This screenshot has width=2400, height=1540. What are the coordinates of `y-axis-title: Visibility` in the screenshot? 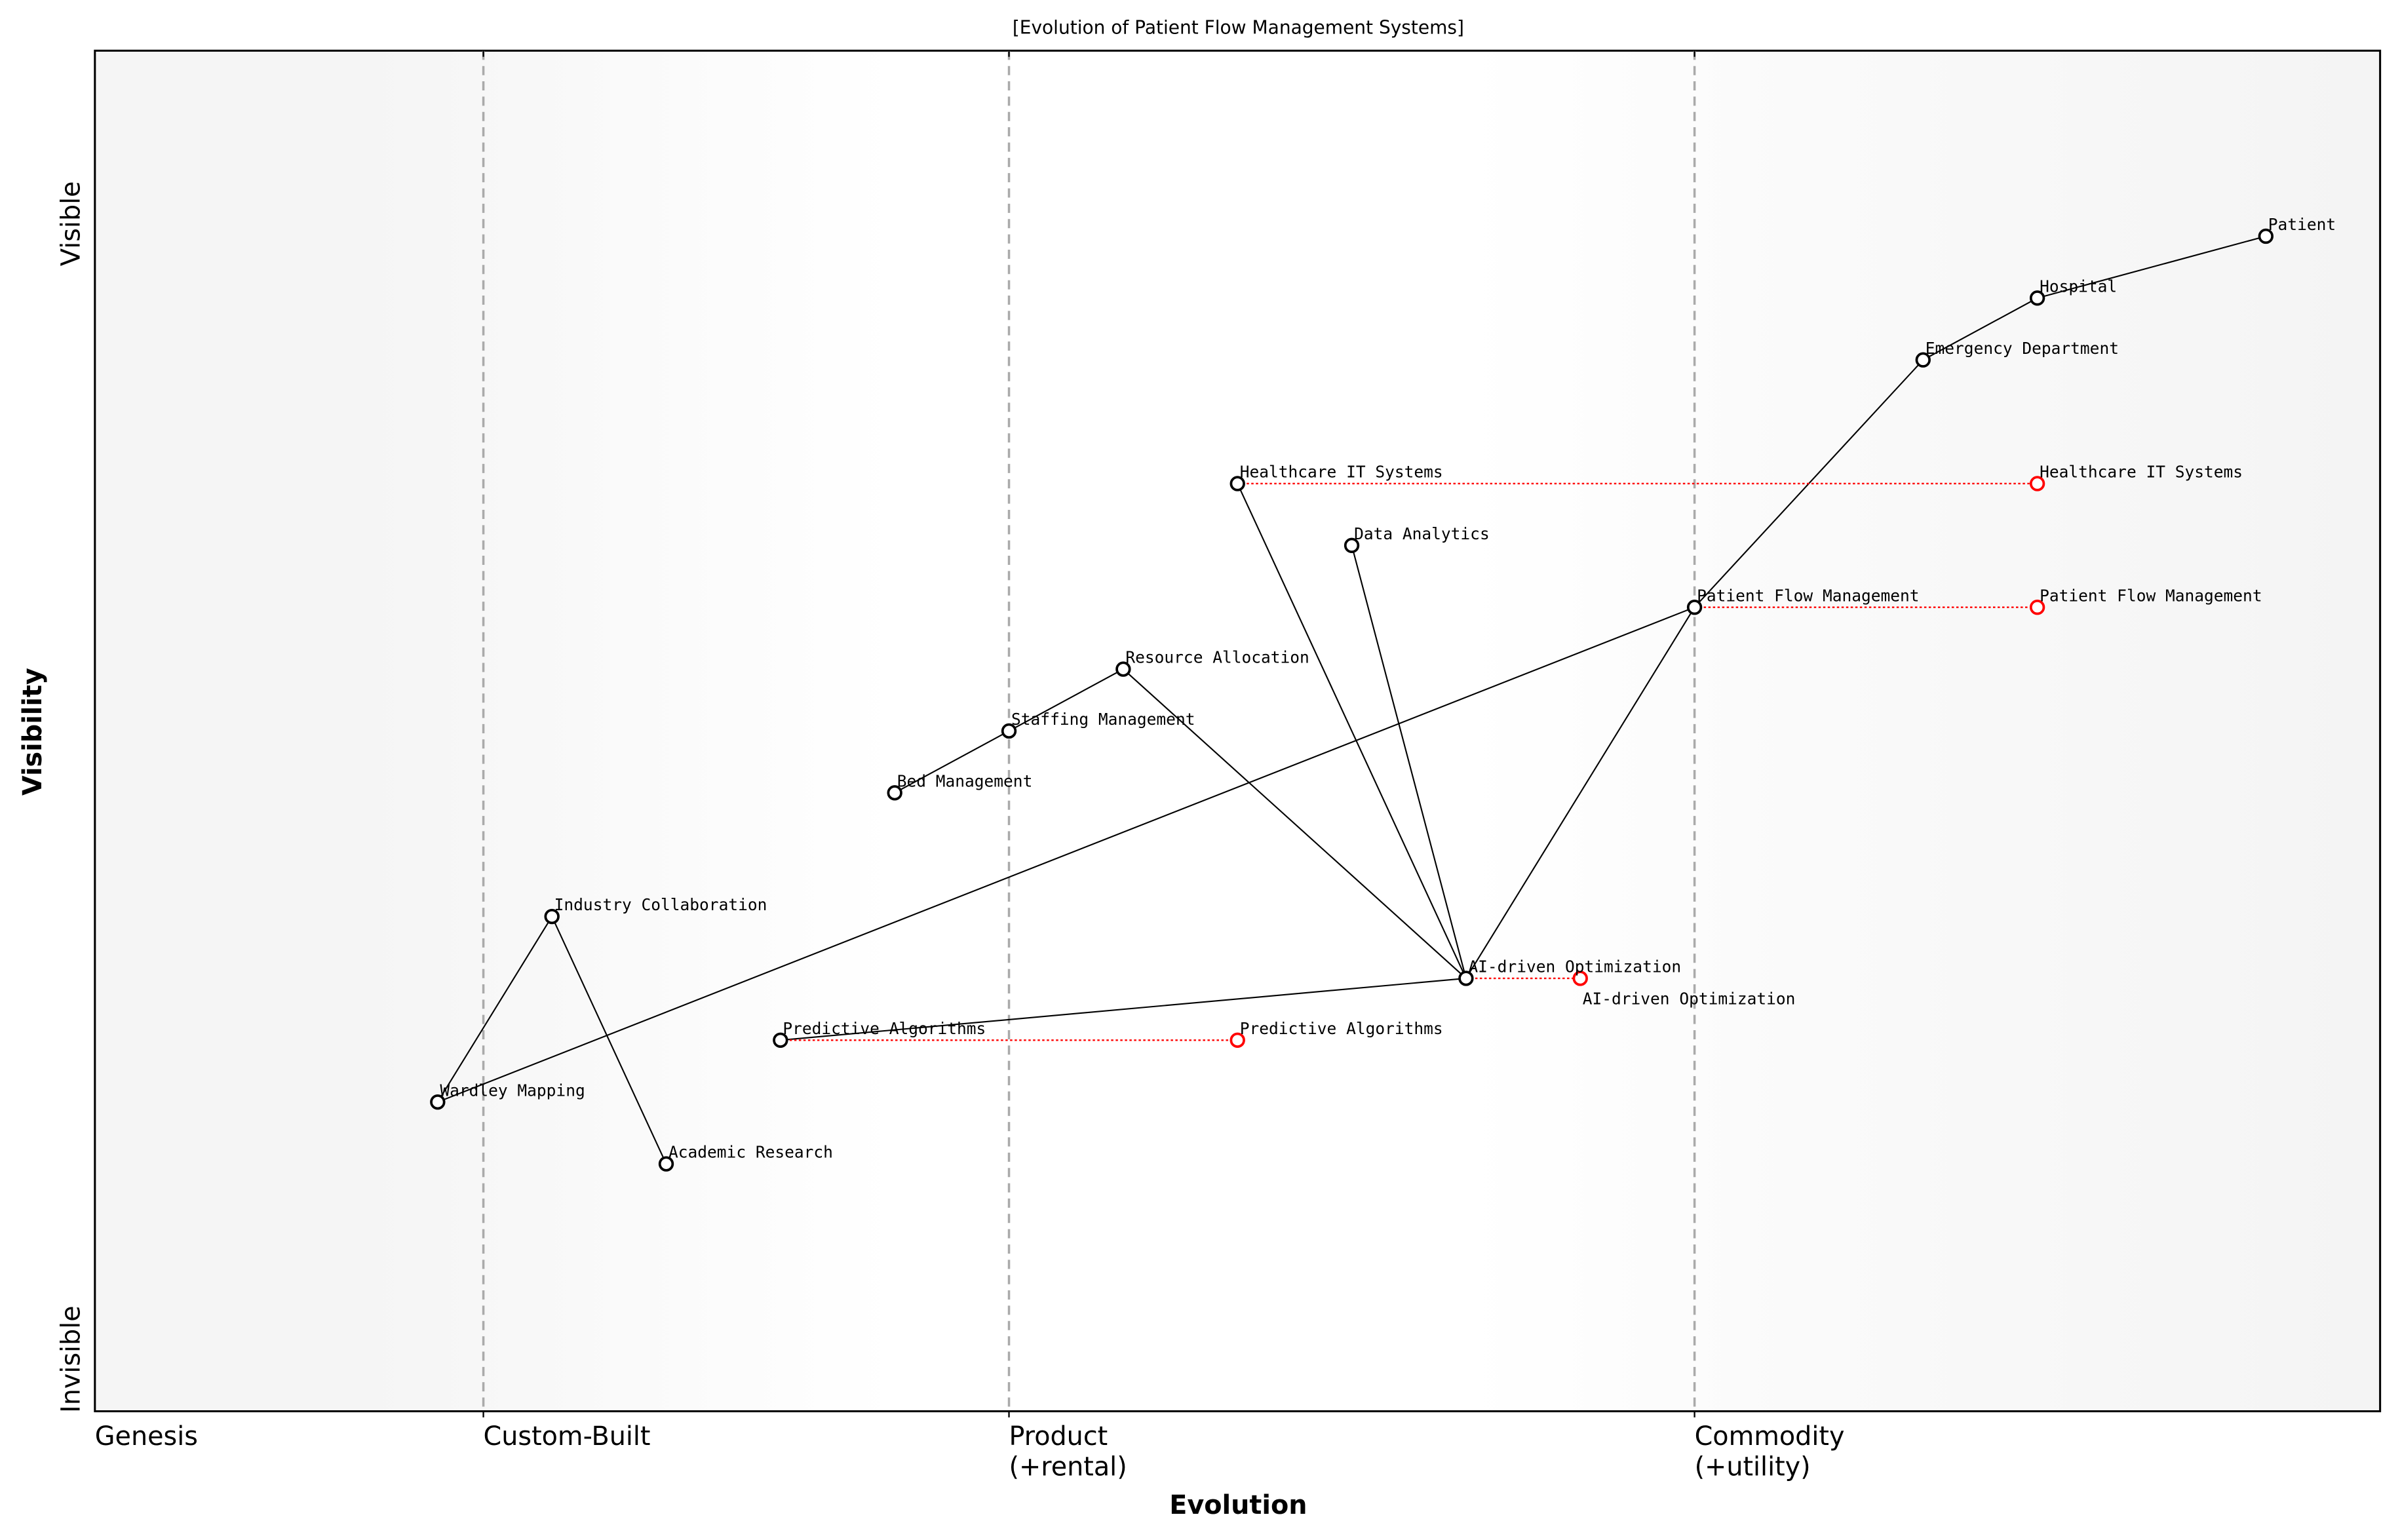 It's located at (33, 732).